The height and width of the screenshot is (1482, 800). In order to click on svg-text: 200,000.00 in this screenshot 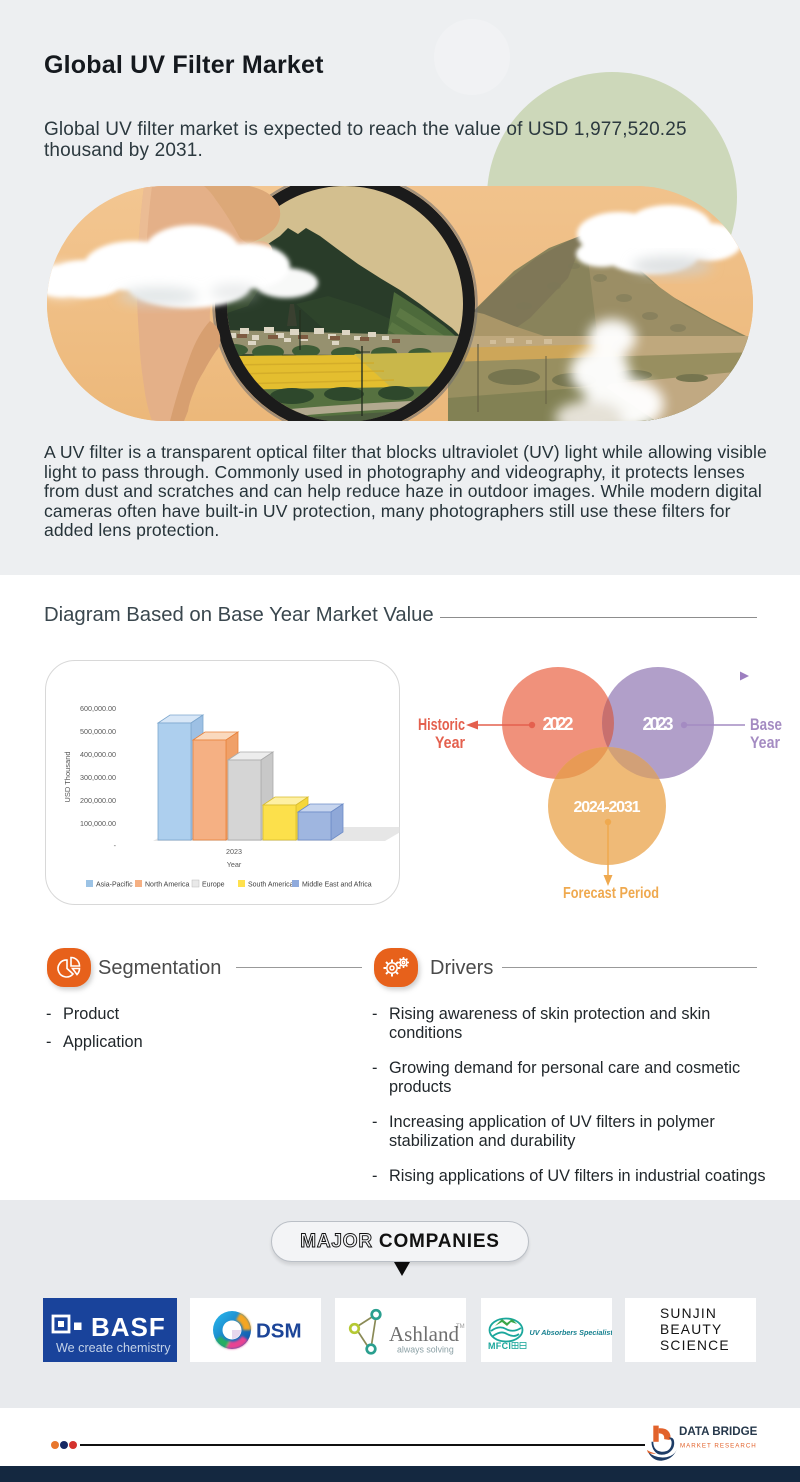, I will do `click(98, 800)`.